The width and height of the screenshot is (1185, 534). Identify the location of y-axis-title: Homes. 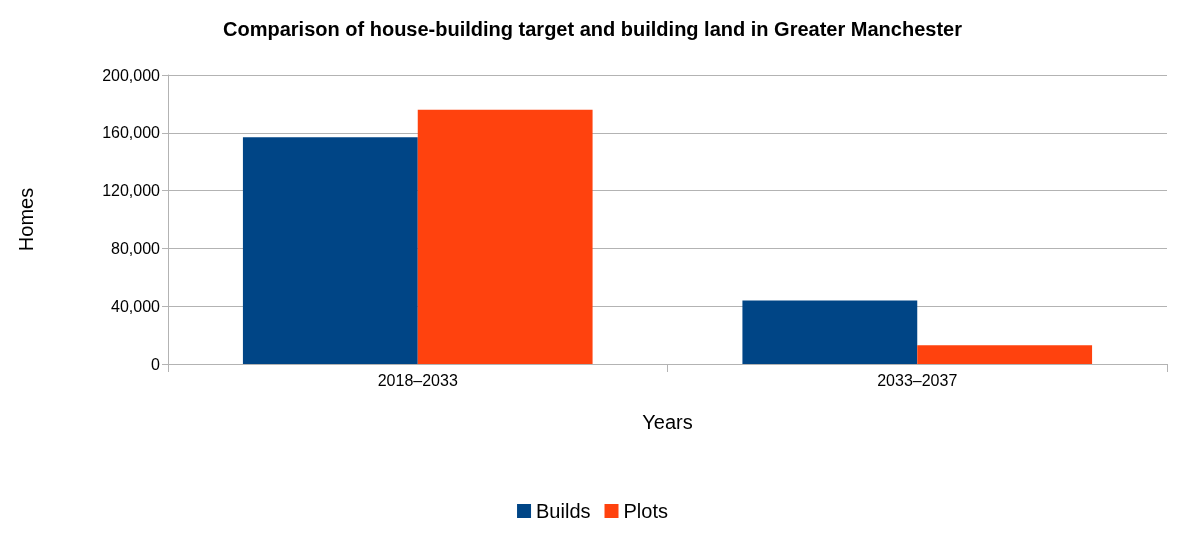
(26, 219).